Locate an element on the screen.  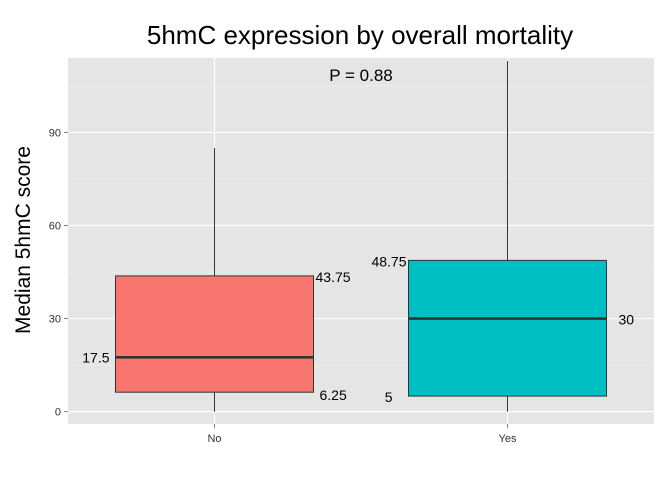
y-tick-label: 0 is located at coordinates (58, 413).